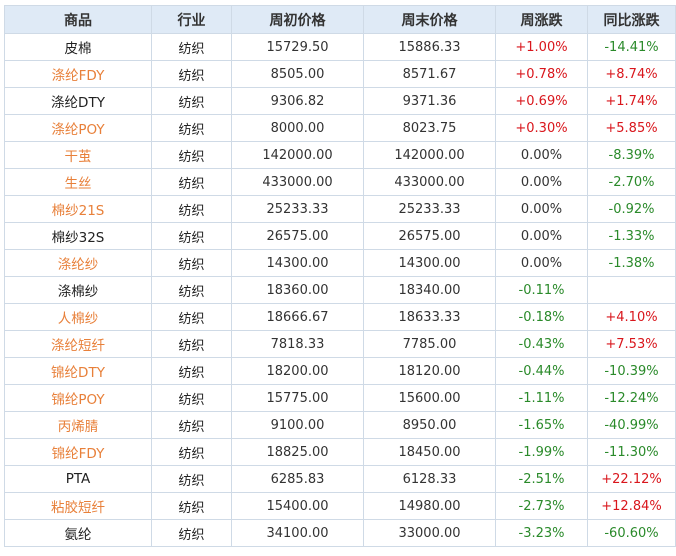 Image resolution: width=676 pixels, height=556 pixels. Describe the element at coordinates (631, 452) in the screenshot. I see `yoy-change-cell: -11.30%` at that location.